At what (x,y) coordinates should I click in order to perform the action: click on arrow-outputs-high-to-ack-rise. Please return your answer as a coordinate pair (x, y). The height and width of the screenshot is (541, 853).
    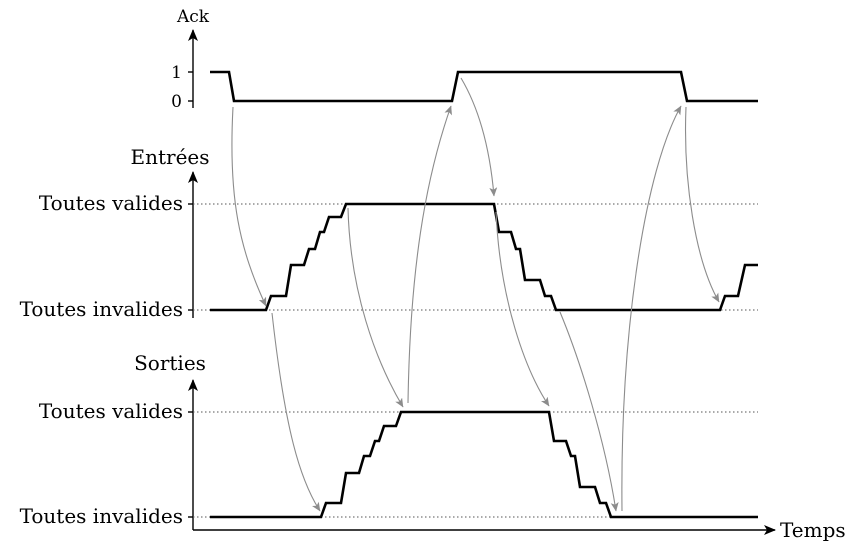
    Looking at the image, I should click on (429, 254).